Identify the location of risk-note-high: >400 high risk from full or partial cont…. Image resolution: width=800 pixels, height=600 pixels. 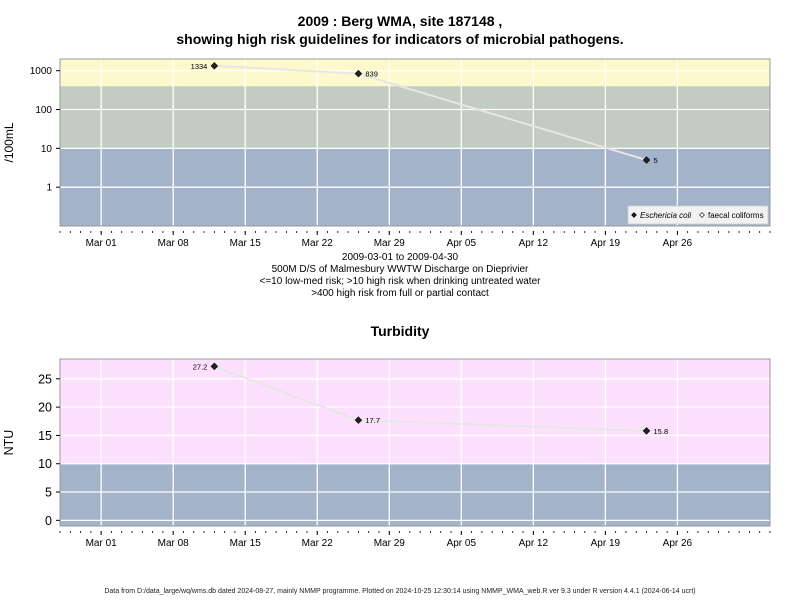
(400, 293).